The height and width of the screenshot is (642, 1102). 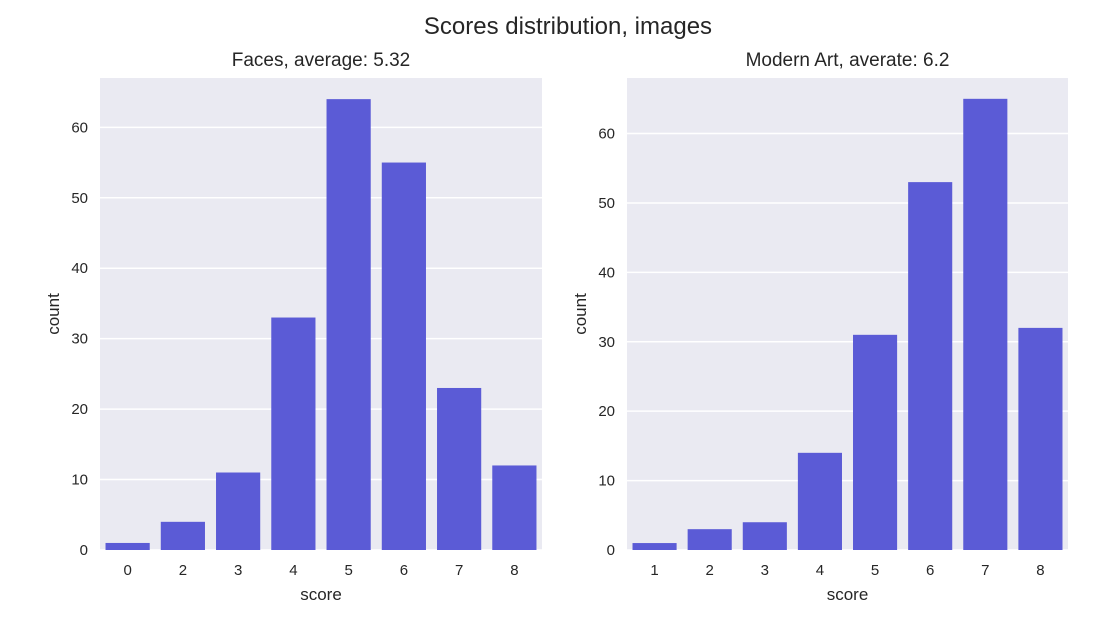 I want to click on figure-suptitle: Scores distribution, images, so click(x=568, y=26).